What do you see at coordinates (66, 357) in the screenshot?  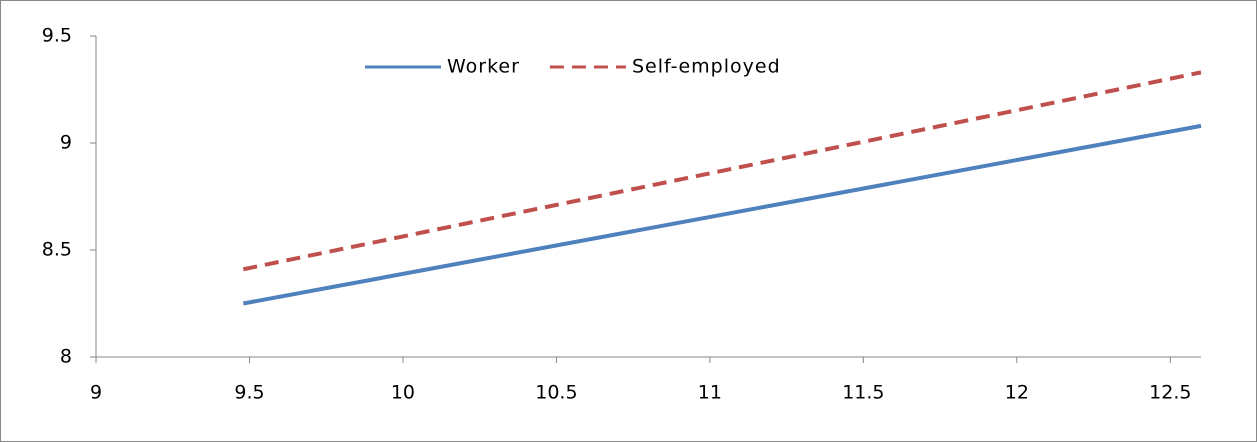 I see `y-tick-label: 8` at bounding box center [66, 357].